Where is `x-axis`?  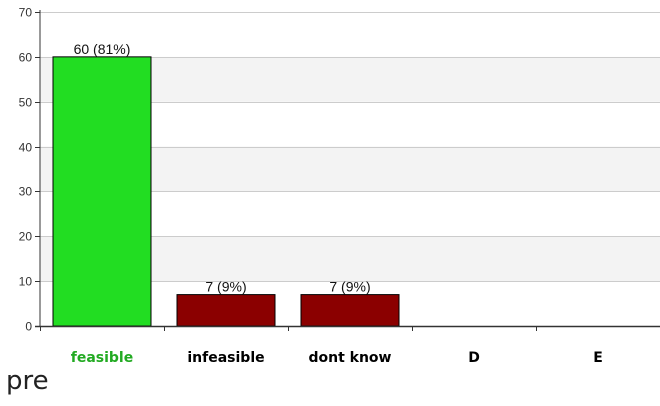 x-axis is located at coordinates (347, 328).